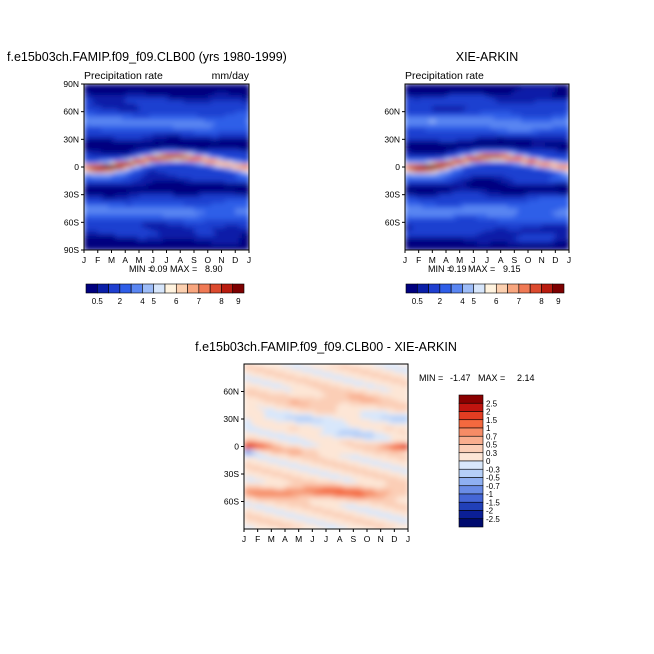 This screenshot has width=654, height=654. I want to click on panel-model-colorbar-swatch, so click(238, 288).